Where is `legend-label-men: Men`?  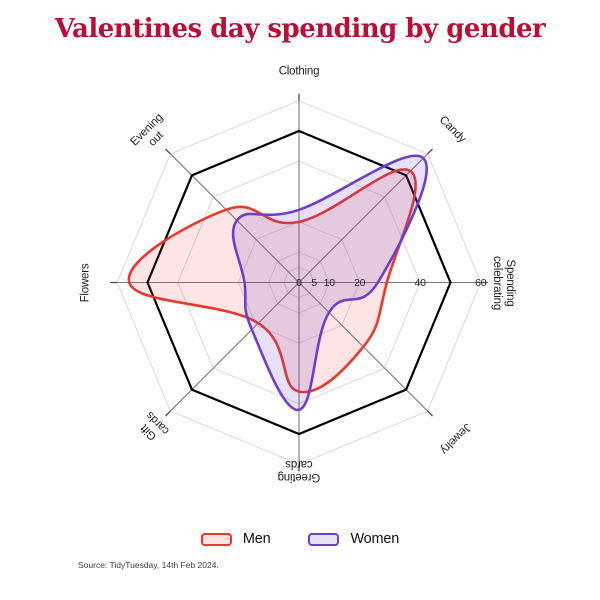
legend-label-men: Men is located at coordinates (256, 539).